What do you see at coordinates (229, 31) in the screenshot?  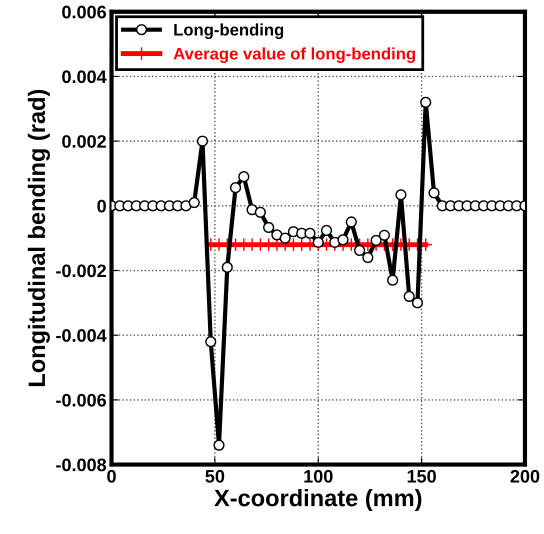 I see `legend-label: Long-bending` at bounding box center [229, 31].